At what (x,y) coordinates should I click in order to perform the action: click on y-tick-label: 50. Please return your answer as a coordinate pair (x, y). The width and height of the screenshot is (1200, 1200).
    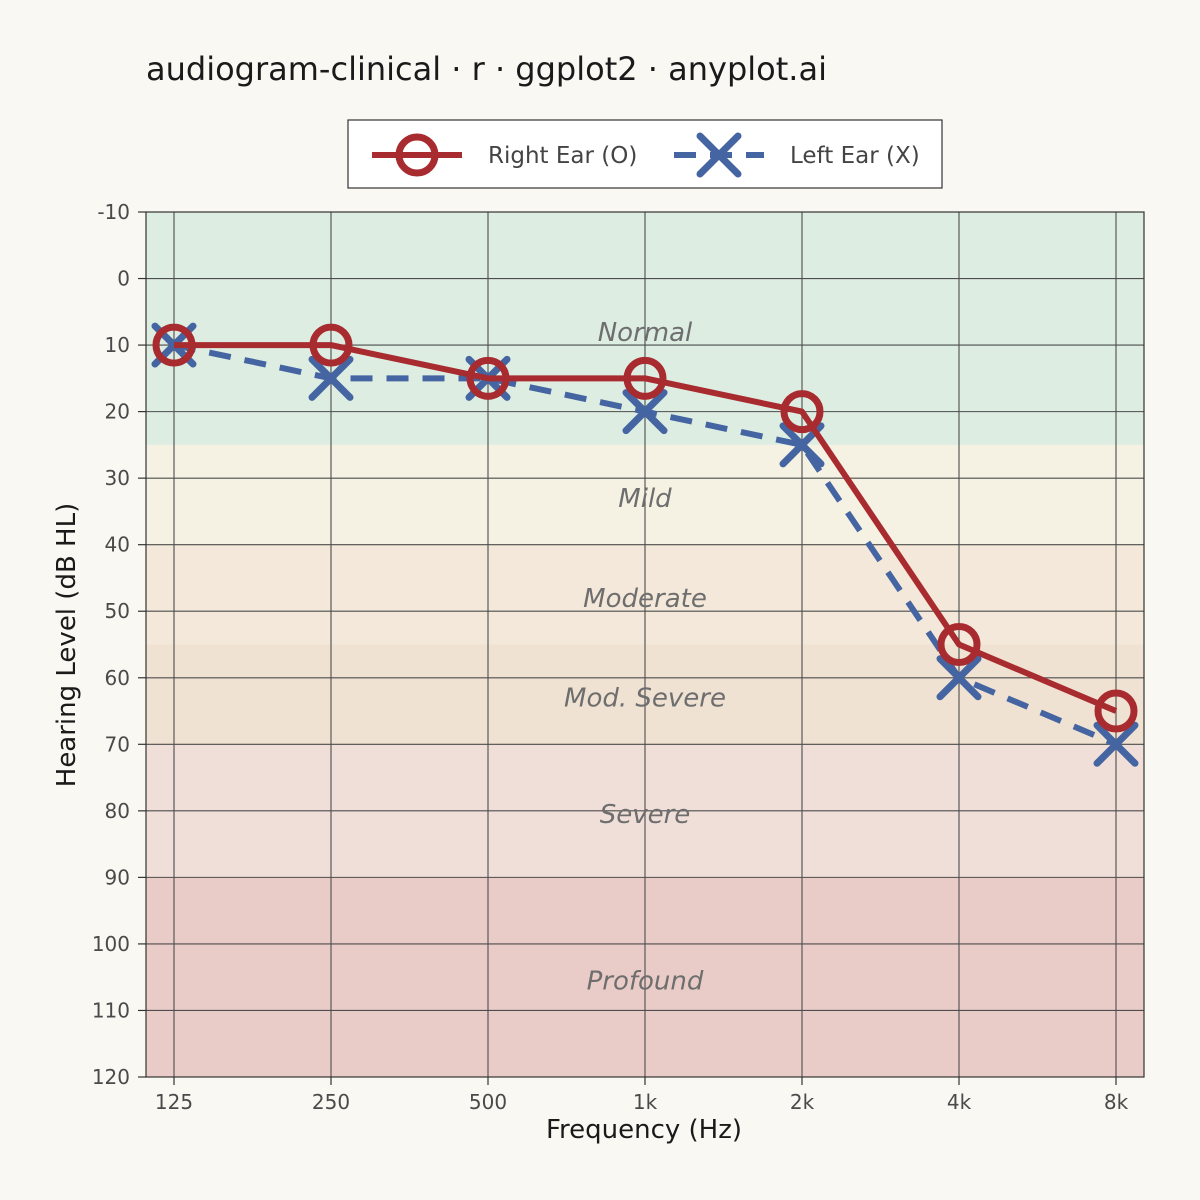
    Looking at the image, I should click on (117, 611).